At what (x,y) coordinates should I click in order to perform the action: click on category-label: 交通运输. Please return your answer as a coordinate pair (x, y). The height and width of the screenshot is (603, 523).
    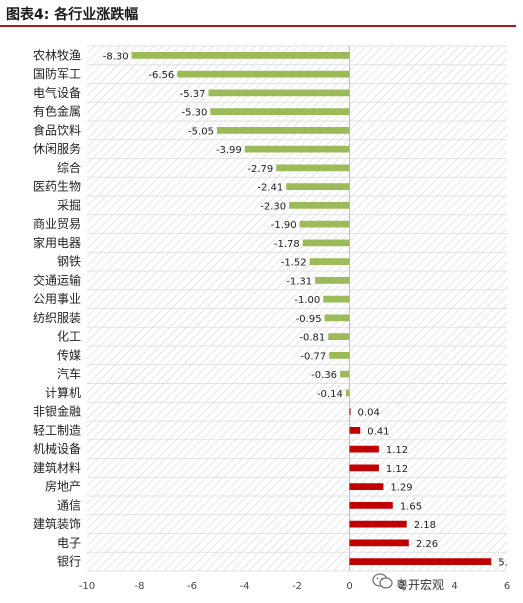
    Looking at the image, I should click on (57, 279).